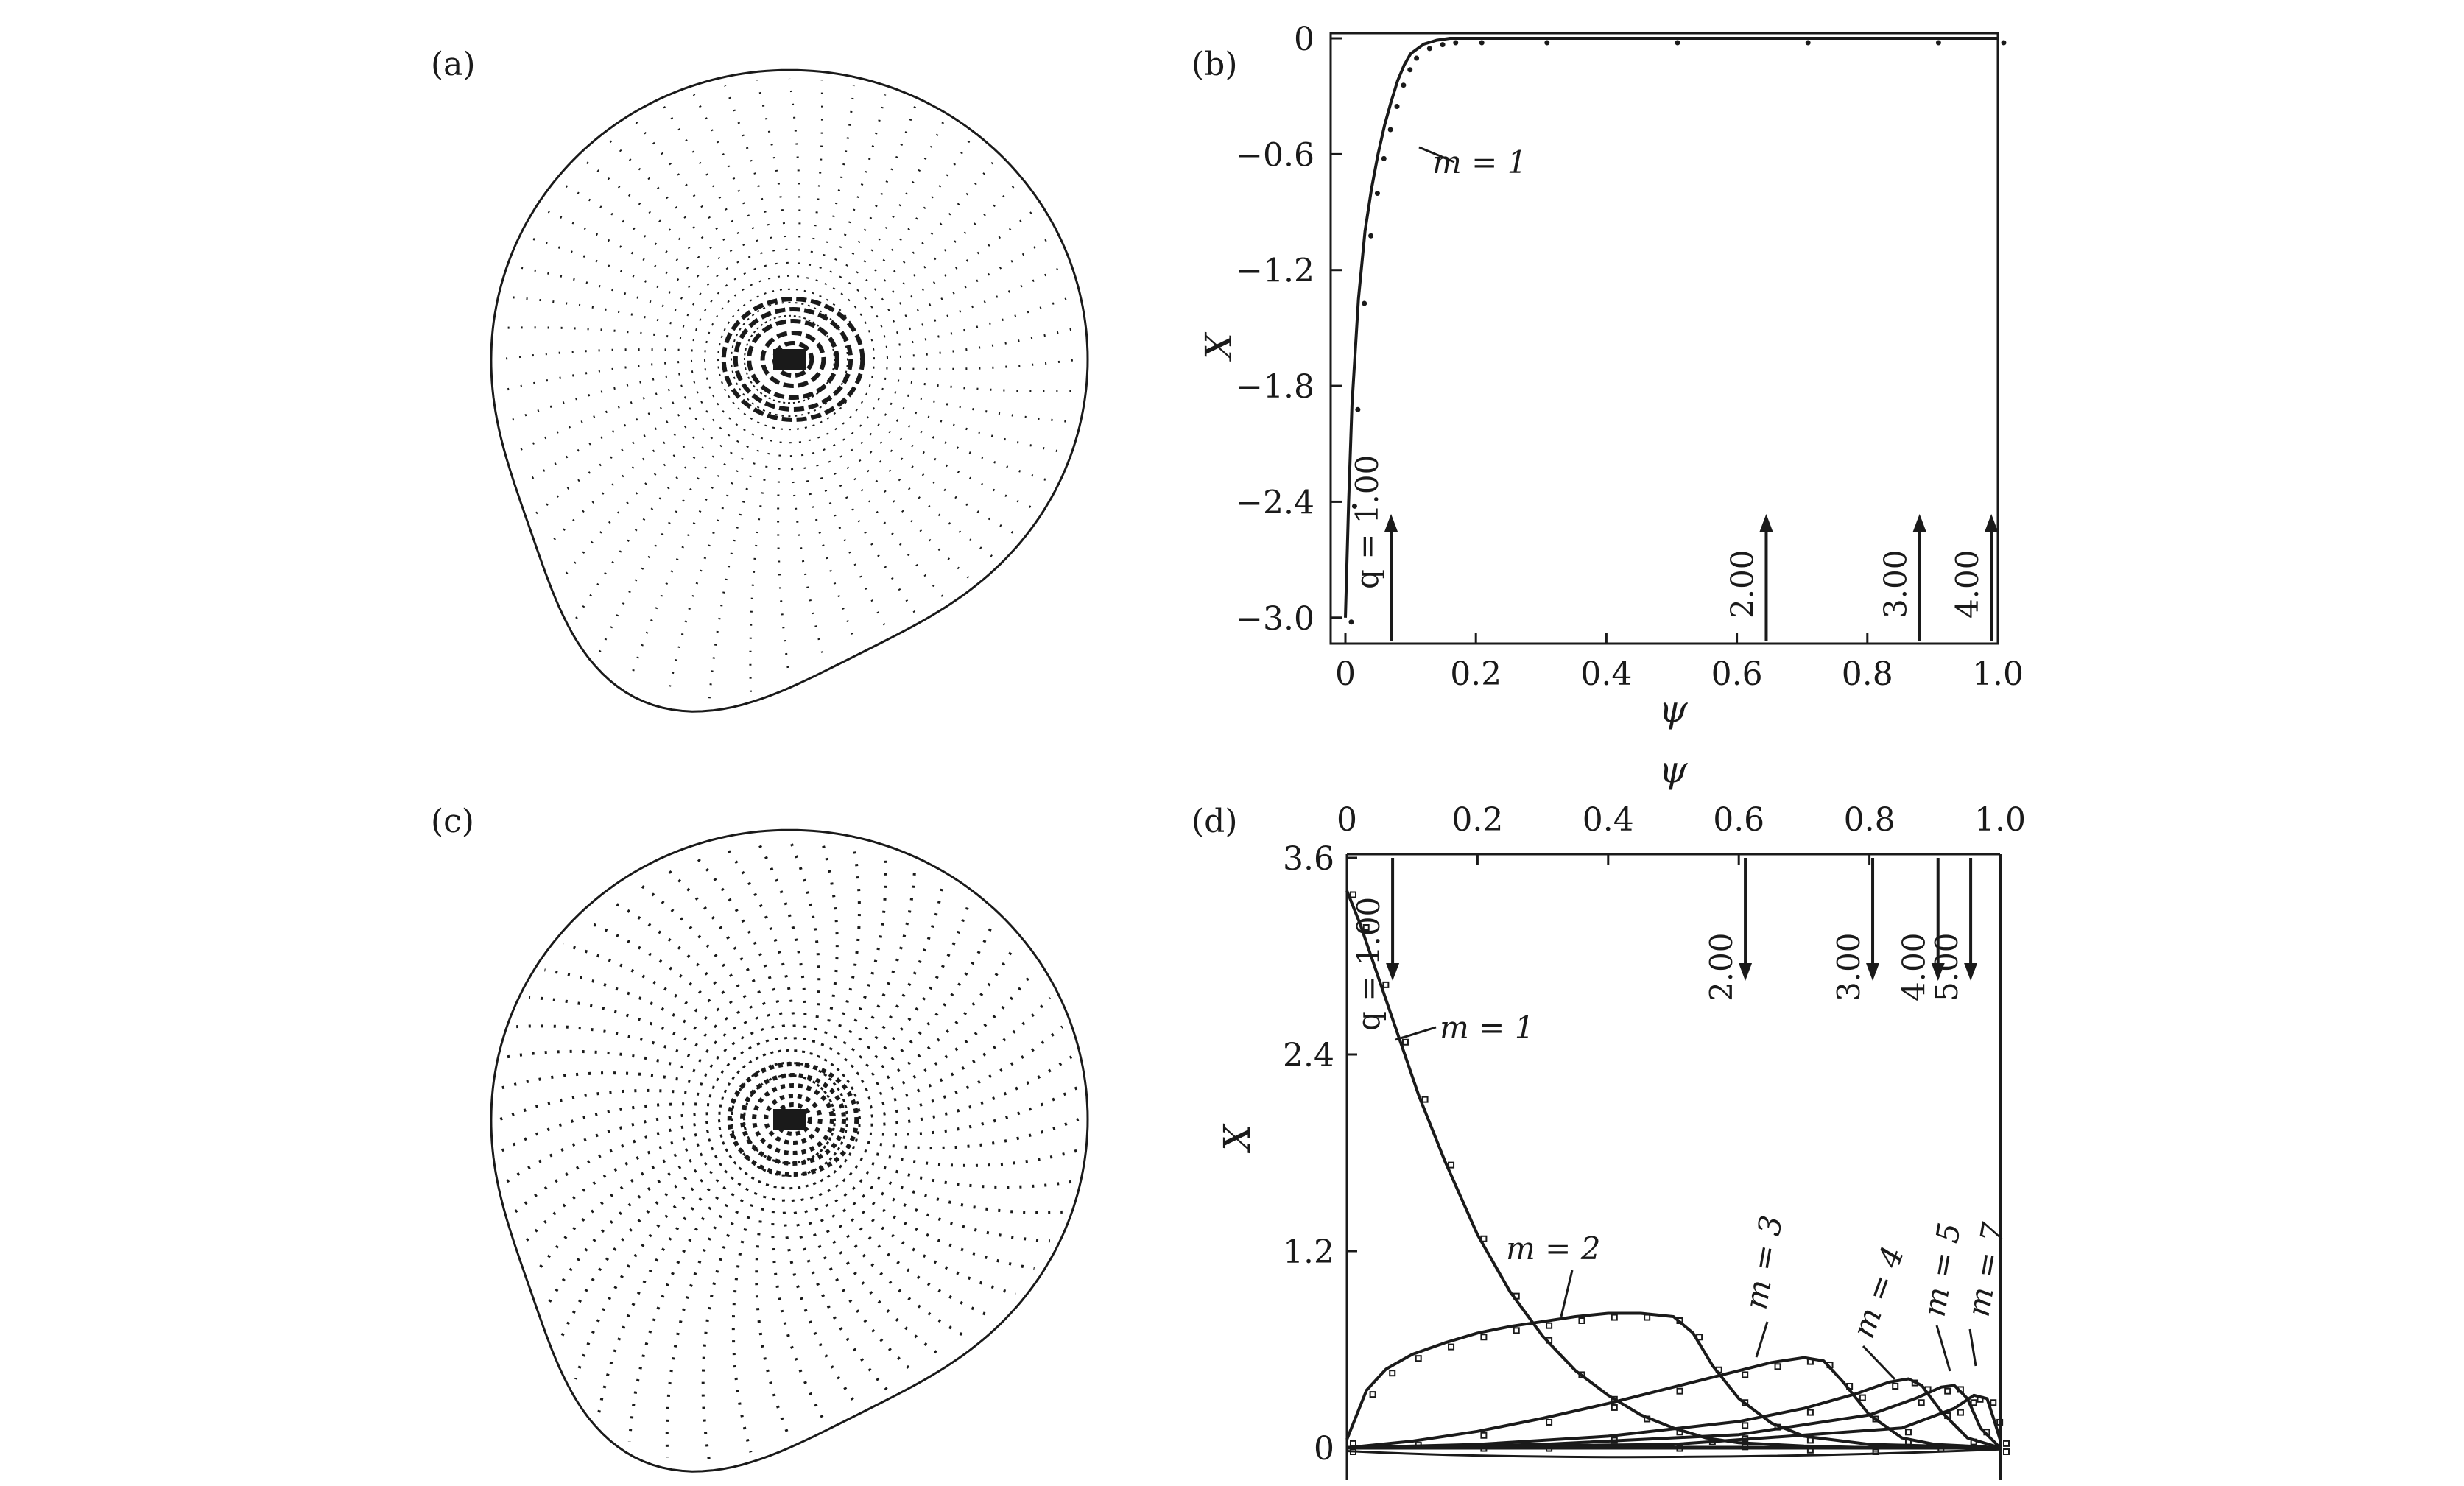 The image size is (2464, 1486). What do you see at coordinates (1673, 1453) in the screenshot?
I see `baseline-curve-d` at bounding box center [1673, 1453].